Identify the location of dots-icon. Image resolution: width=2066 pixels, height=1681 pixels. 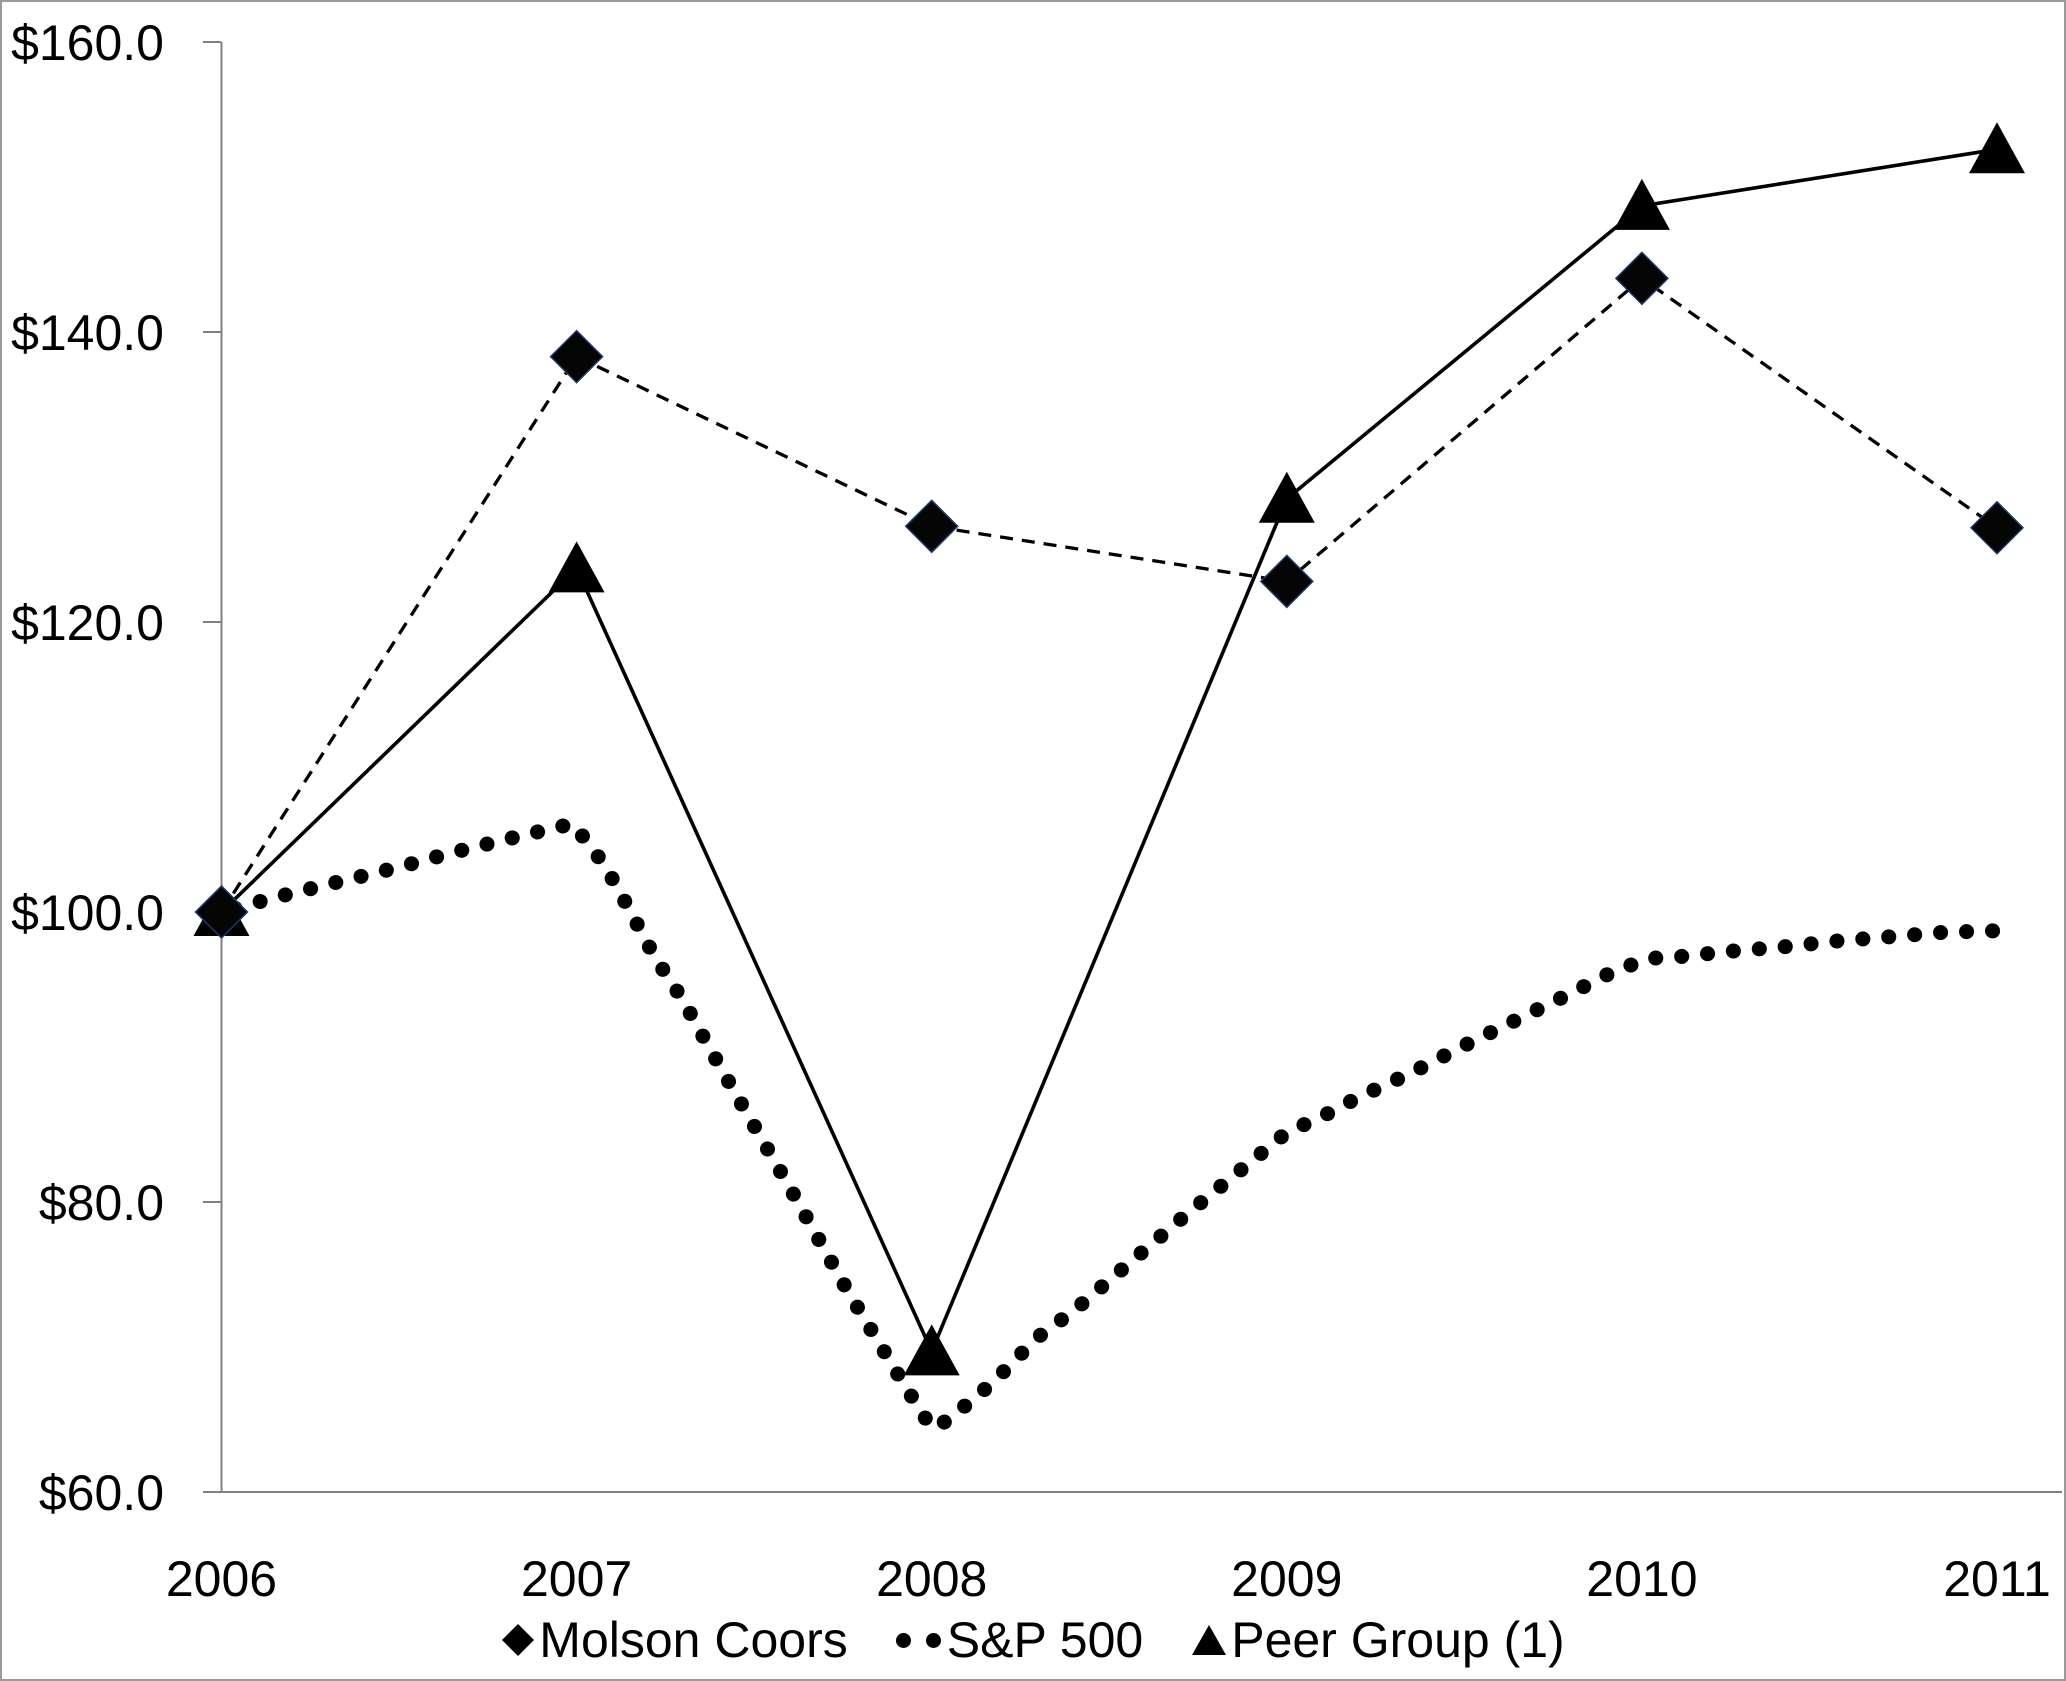
(918, 1640).